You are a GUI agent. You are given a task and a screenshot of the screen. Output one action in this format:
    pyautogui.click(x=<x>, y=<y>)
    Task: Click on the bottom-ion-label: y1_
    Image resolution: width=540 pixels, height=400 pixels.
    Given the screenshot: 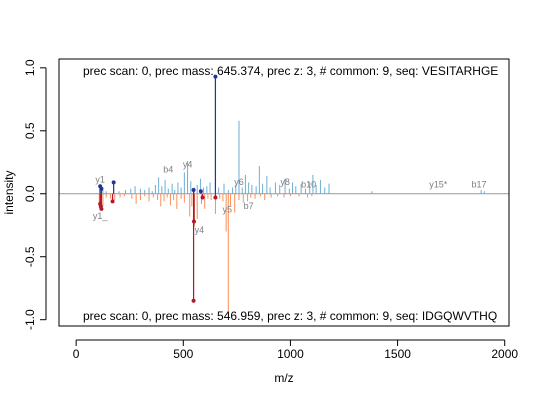 What is the action you would take?
    pyautogui.click(x=101, y=216)
    